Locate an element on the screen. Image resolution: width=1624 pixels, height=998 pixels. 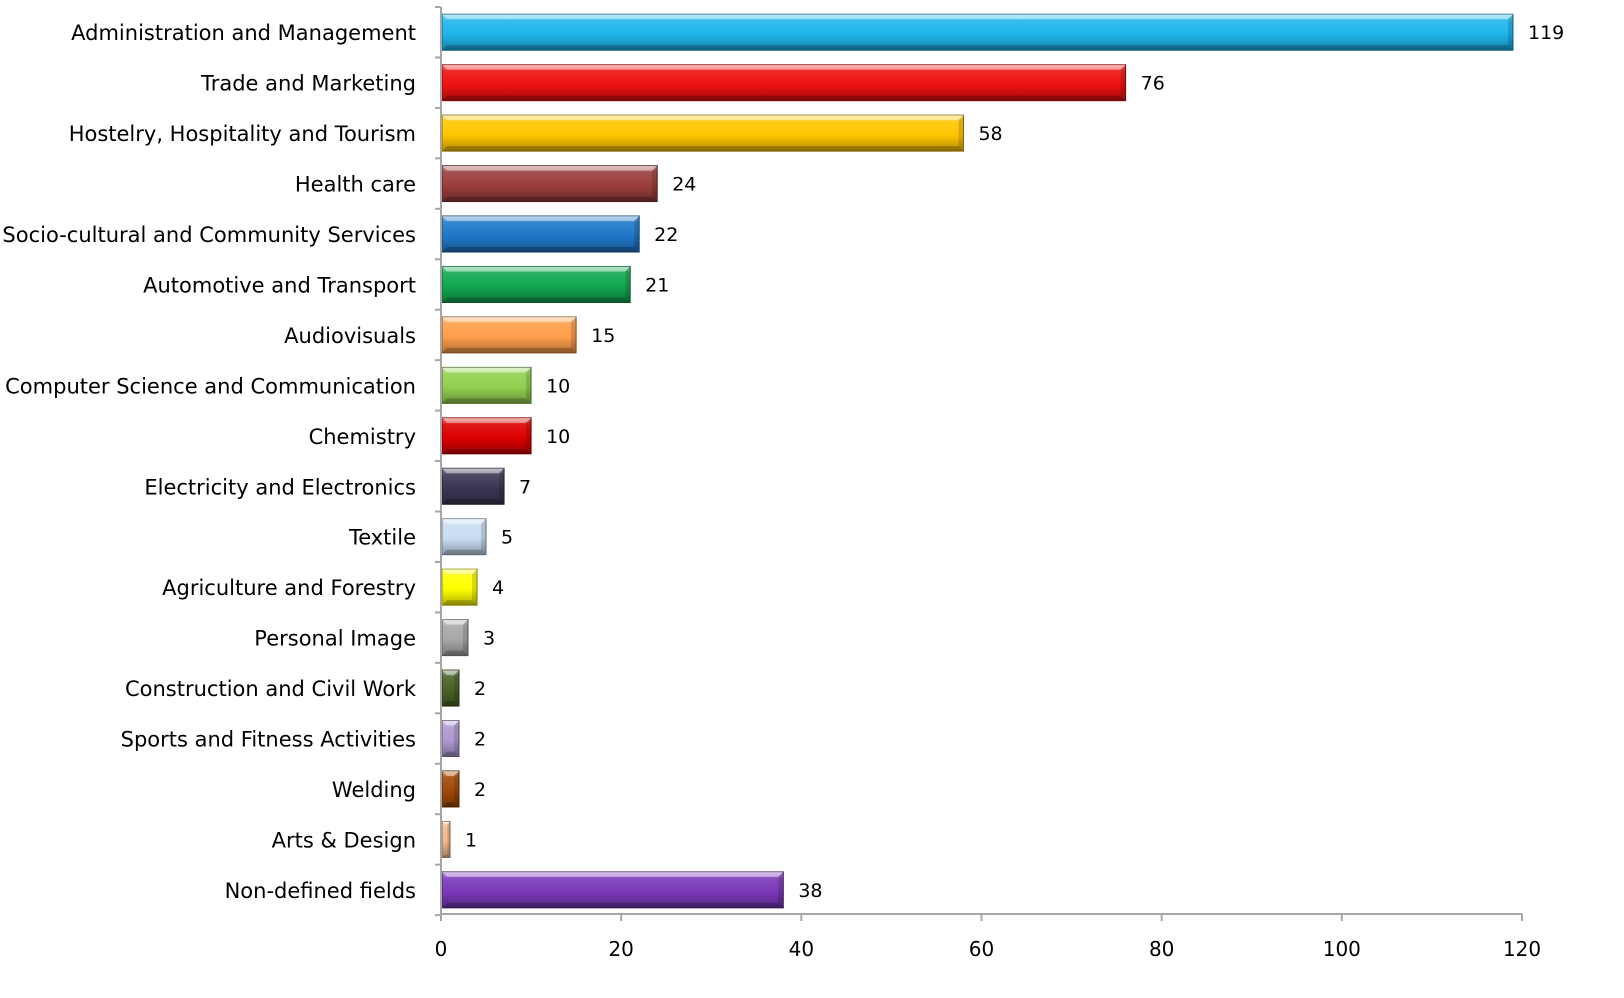
value-label: 1 is located at coordinates (471, 840).